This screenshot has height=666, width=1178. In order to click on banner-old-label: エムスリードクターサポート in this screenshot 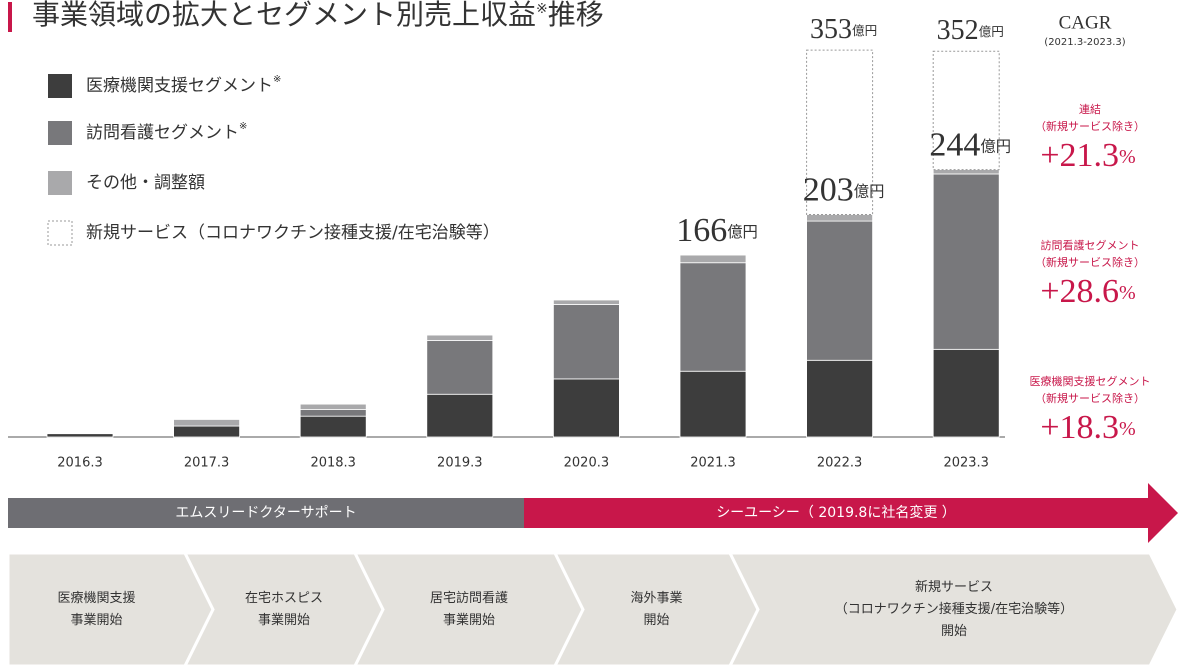, I will do `click(265, 513)`.